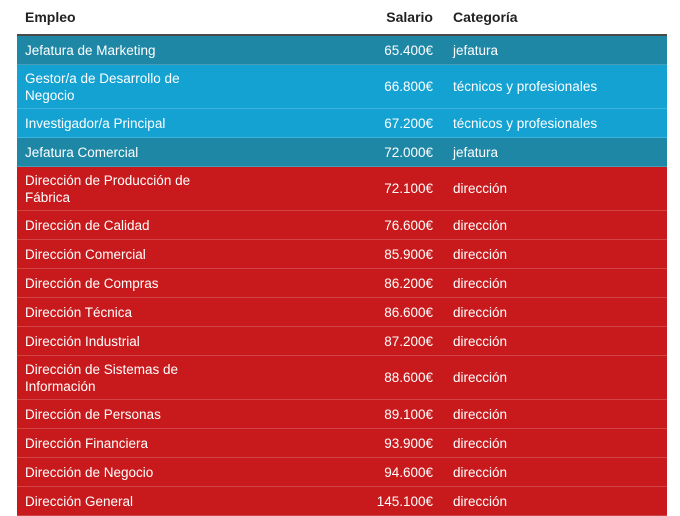 This screenshot has height=516, width=680. What do you see at coordinates (556, 18) in the screenshot?
I see `header-categoria: Categoría` at bounding box center [556, 18].